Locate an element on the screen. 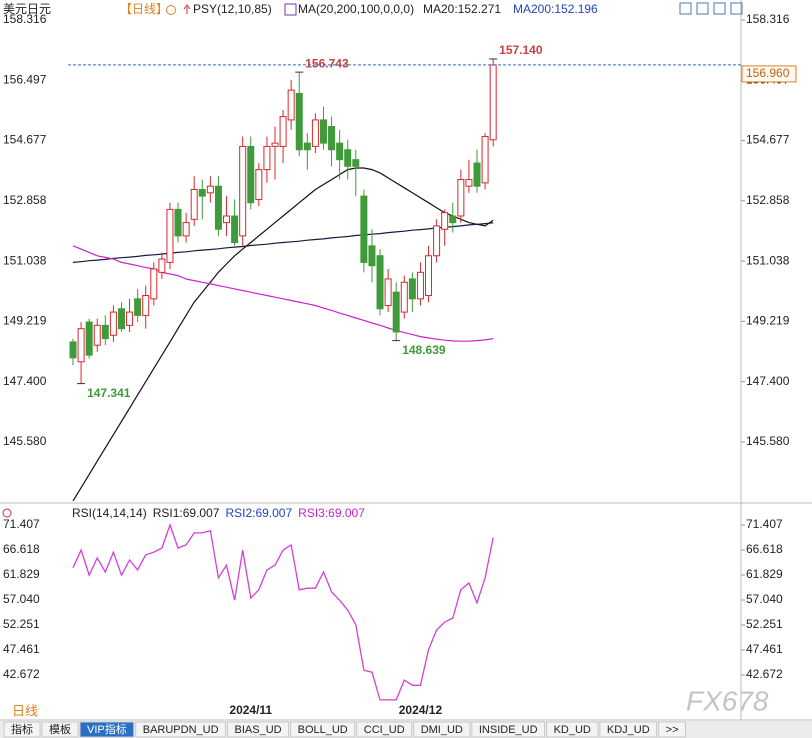 This screenshot has width=812, height=738. extreme-label: 157.140 is located at coordinates (521, 50).